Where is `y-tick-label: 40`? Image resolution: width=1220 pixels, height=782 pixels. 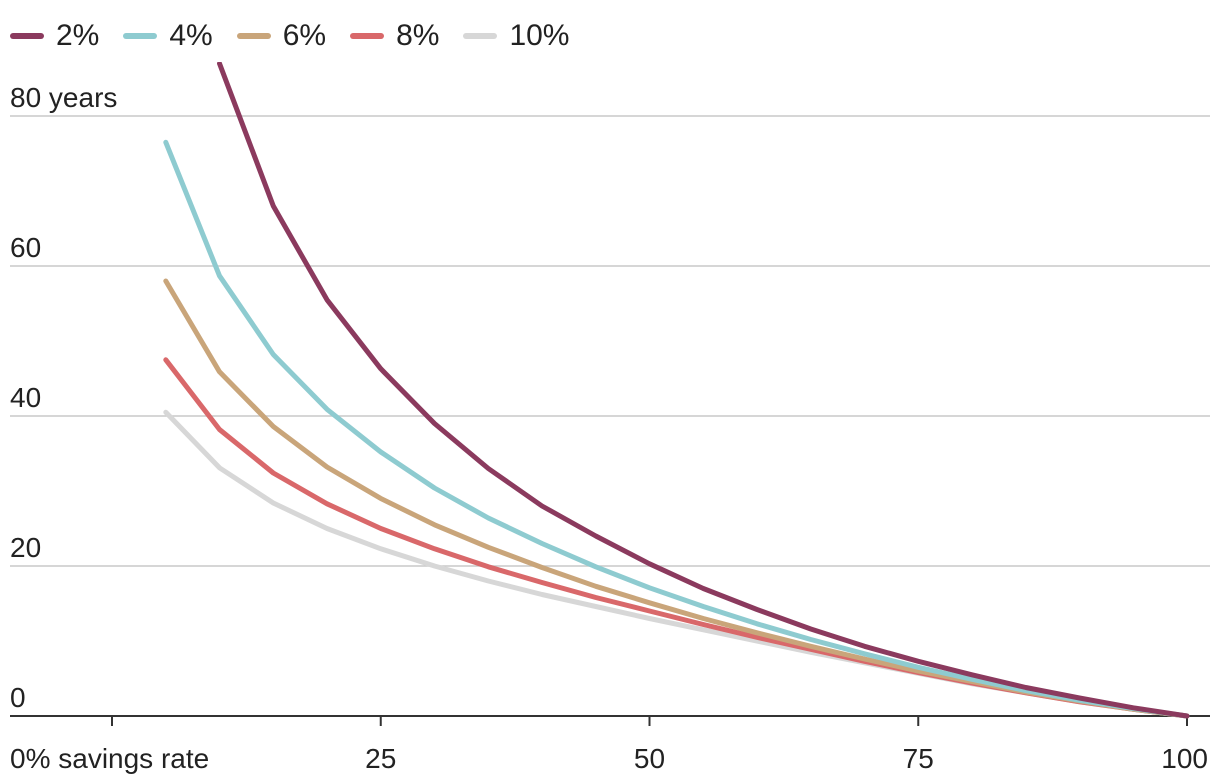
y-tick-label: 40 is located at coordinates (25, 397).